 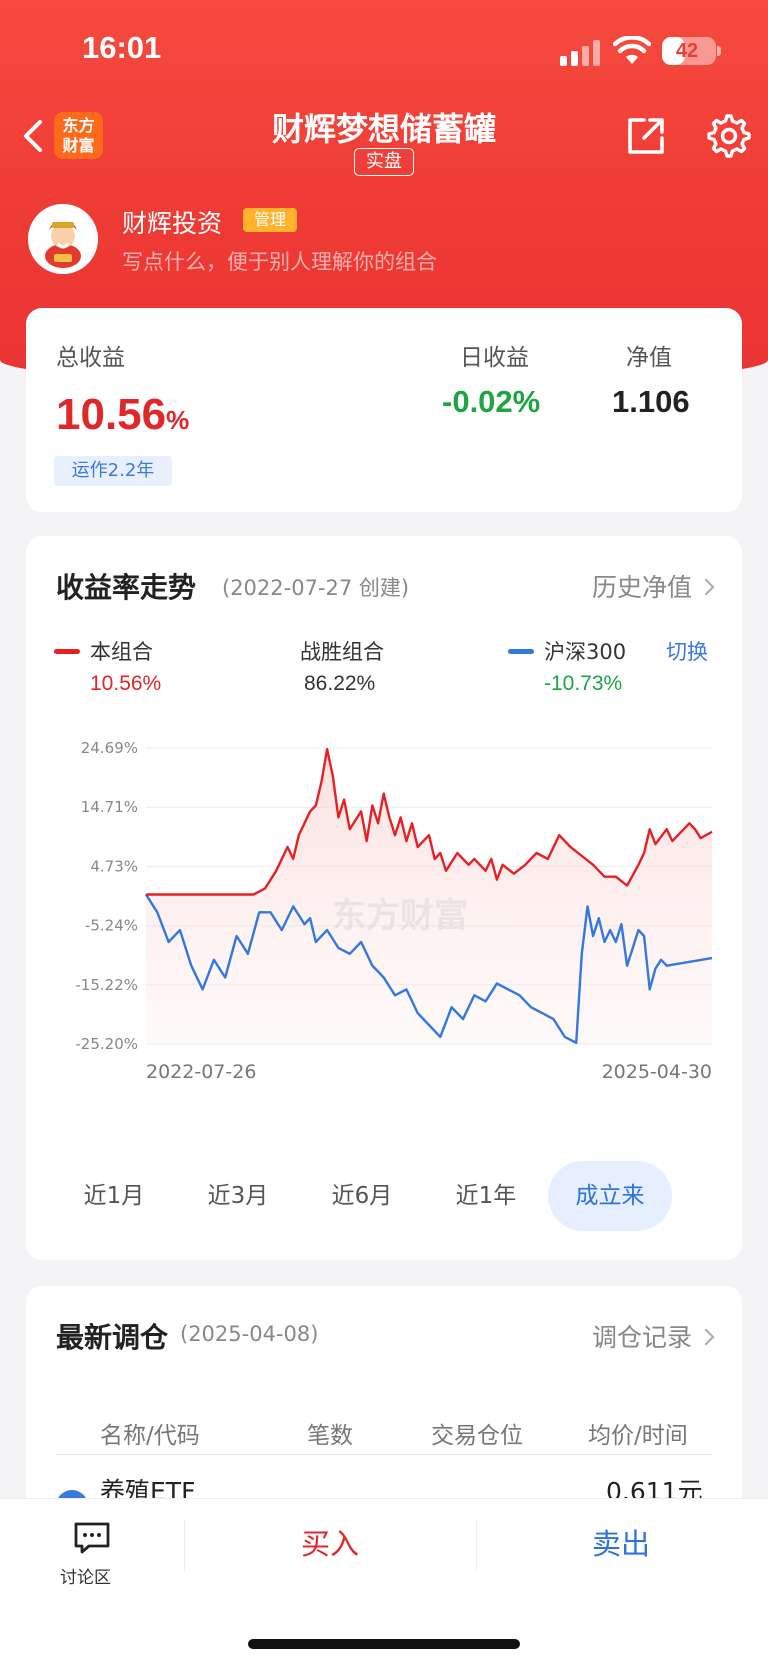 What do you see at coordinates (114, 866) in the screenshot?
I see `y-tick-label: 4.73%` at bounding box center [114, 866].